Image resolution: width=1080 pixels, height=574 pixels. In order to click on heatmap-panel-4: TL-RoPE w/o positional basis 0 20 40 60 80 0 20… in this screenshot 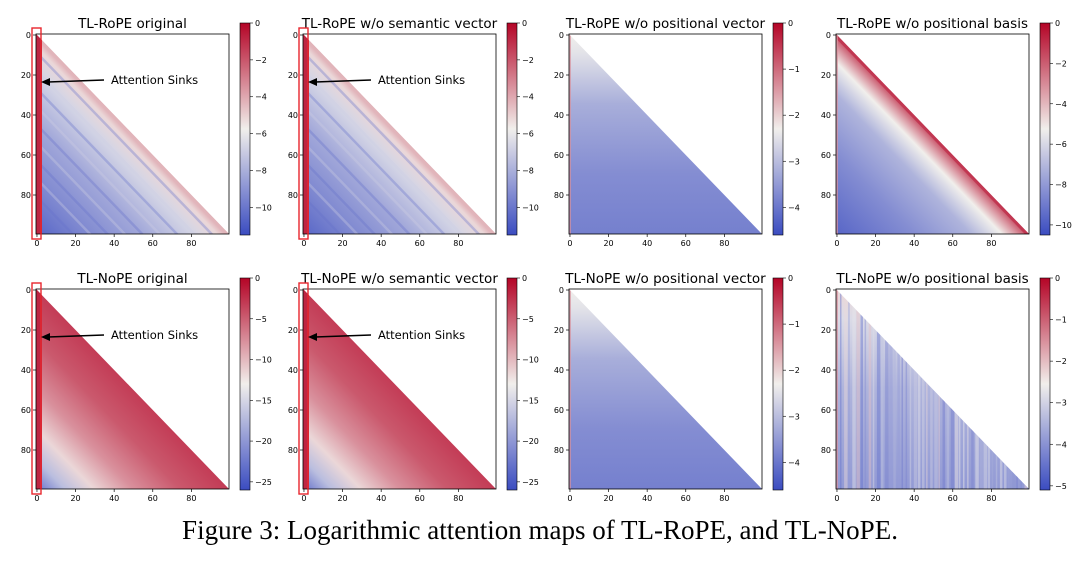, I will do `click(946, 132)`.